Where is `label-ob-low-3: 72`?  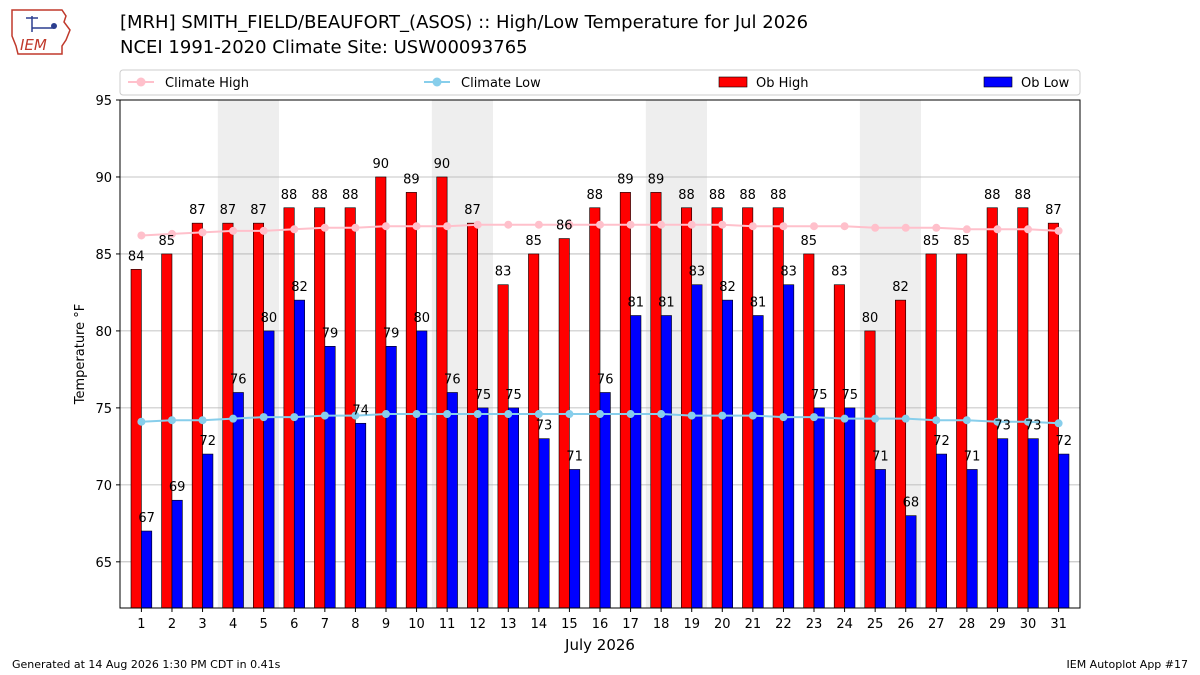
label-ob-low-3: 72 is located at coordinates (207, 441).